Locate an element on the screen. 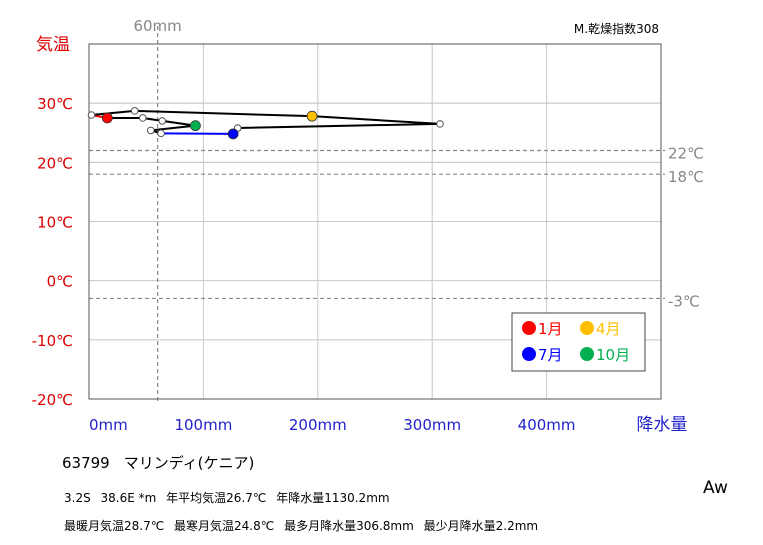 This screenshot has width=763, height=545. y-tick-label: 30℃ is located at coordinates (55, 104).